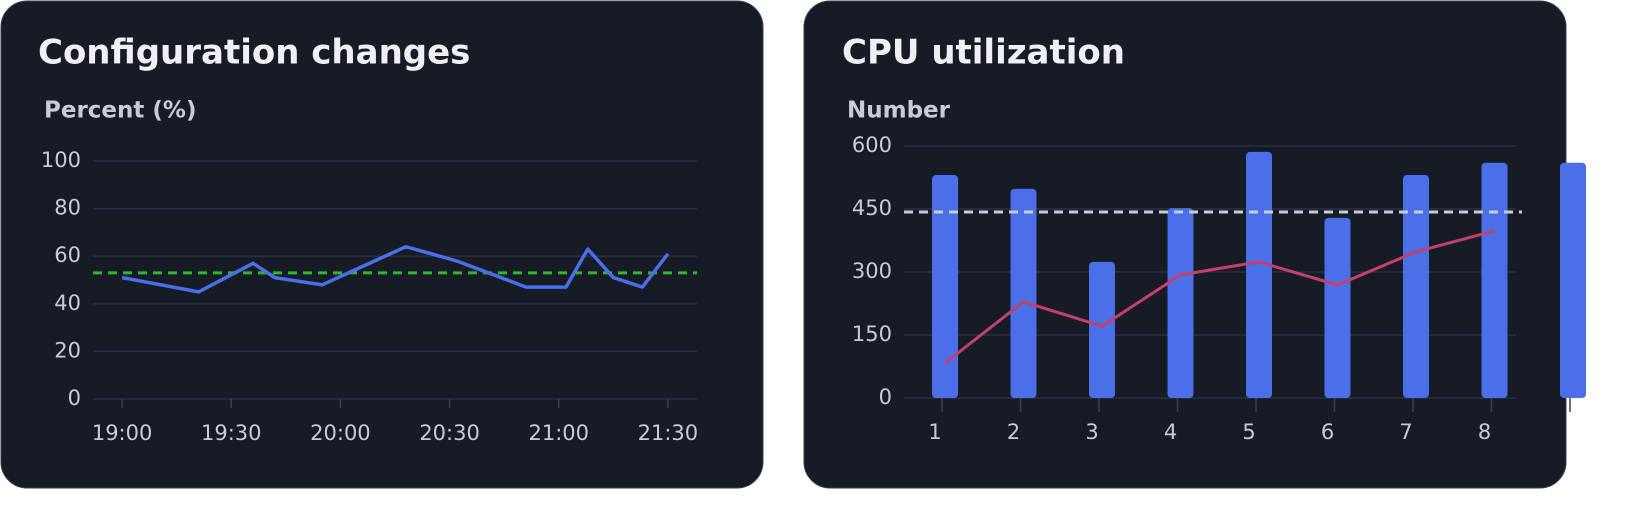  Describe the element at coordinates (668, 433) in the screenshot. I see `x-tick-label: 21:30` at that location.